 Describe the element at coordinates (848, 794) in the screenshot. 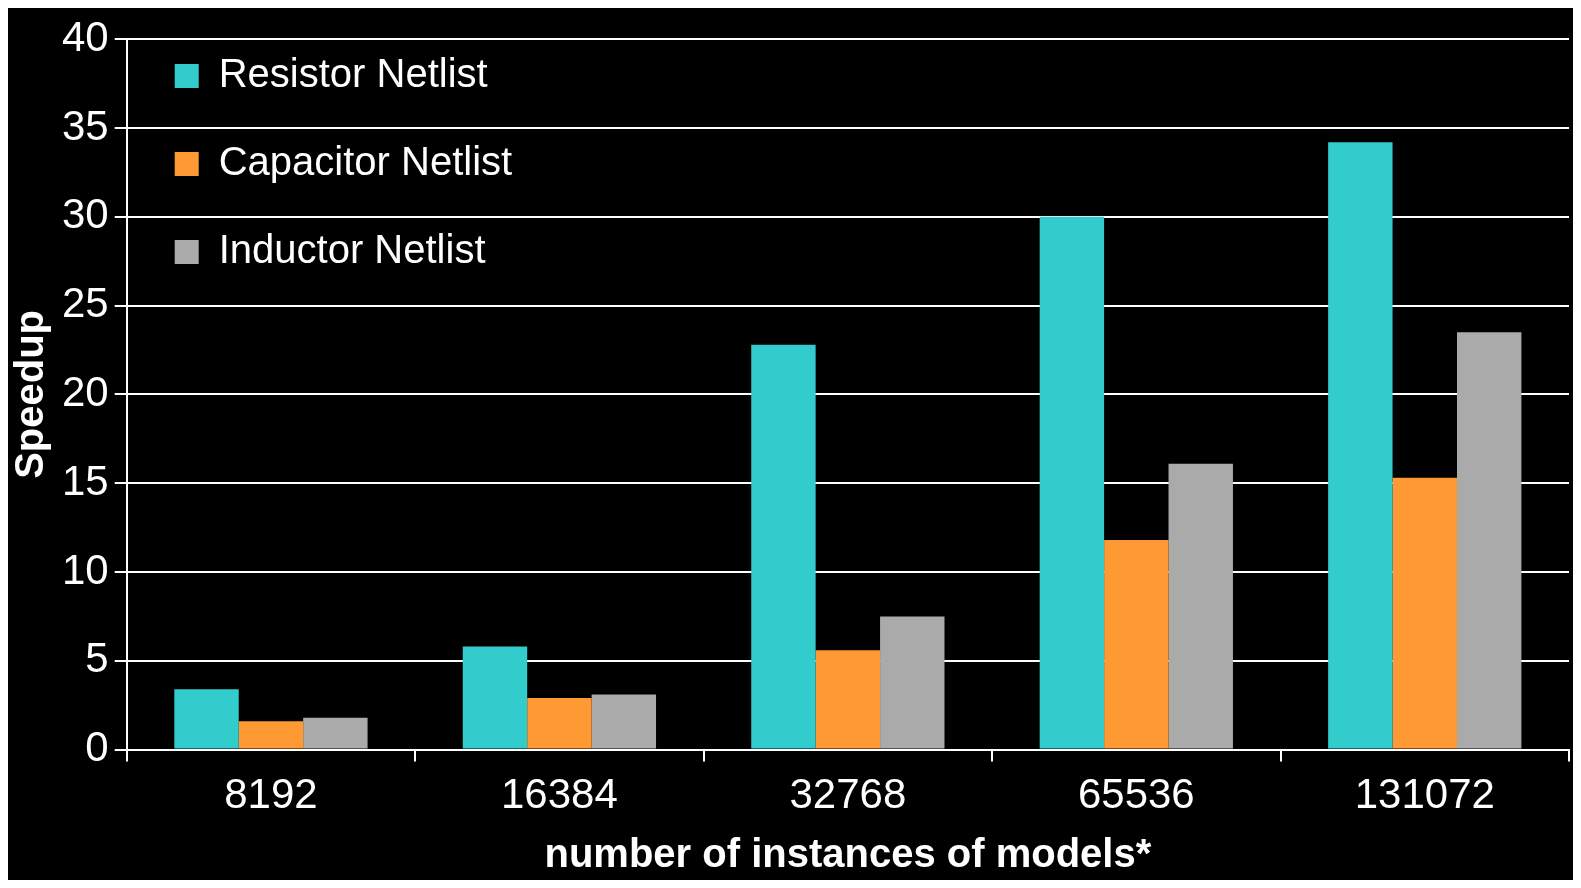

I see `x-tick-label: 32768` at that location.